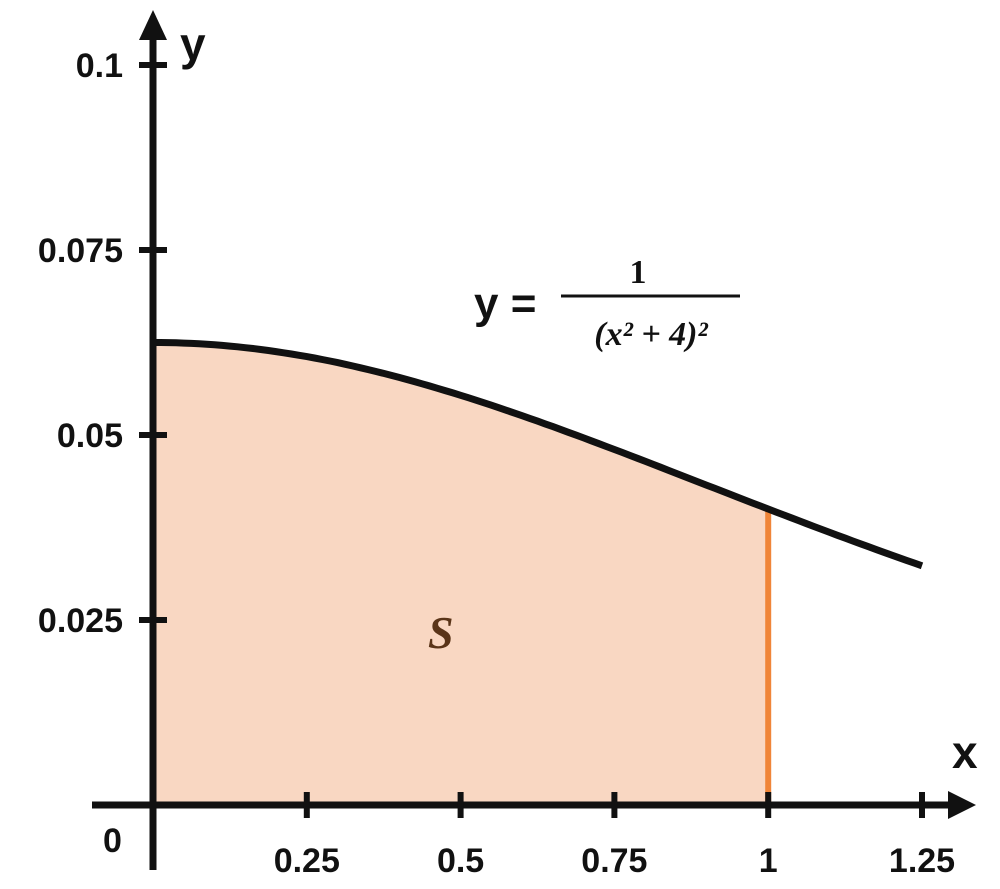  Describe the element at coordinates (962, 805) in the screenshot. I see `x-axis-arrowhead` at that location.